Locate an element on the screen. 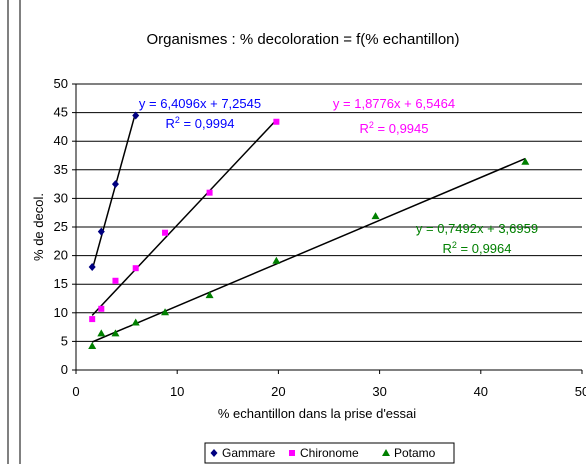 The width and height of the screenshot is (586, 464). y-tick-label: 0 is located at coordinates (64, 369).